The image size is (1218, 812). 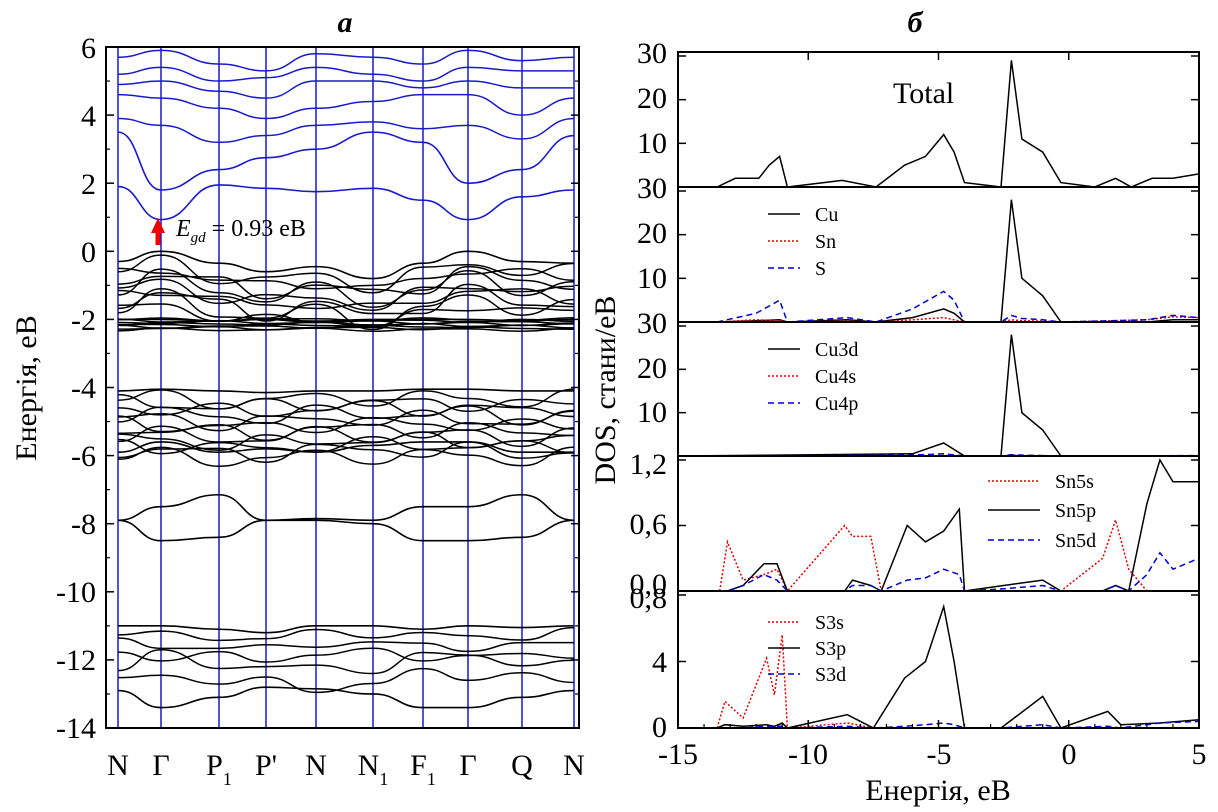 What do you see at coordinates (649, 464) in the screenshot?
I see `ytick-label: 1,2` at bounding box center [649, 464].